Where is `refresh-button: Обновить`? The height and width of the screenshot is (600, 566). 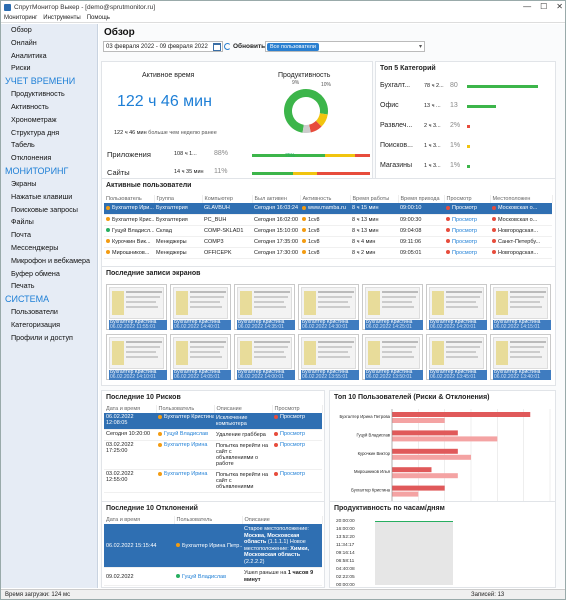
refresh-button: Обновить is located at coordinates (244, 46).